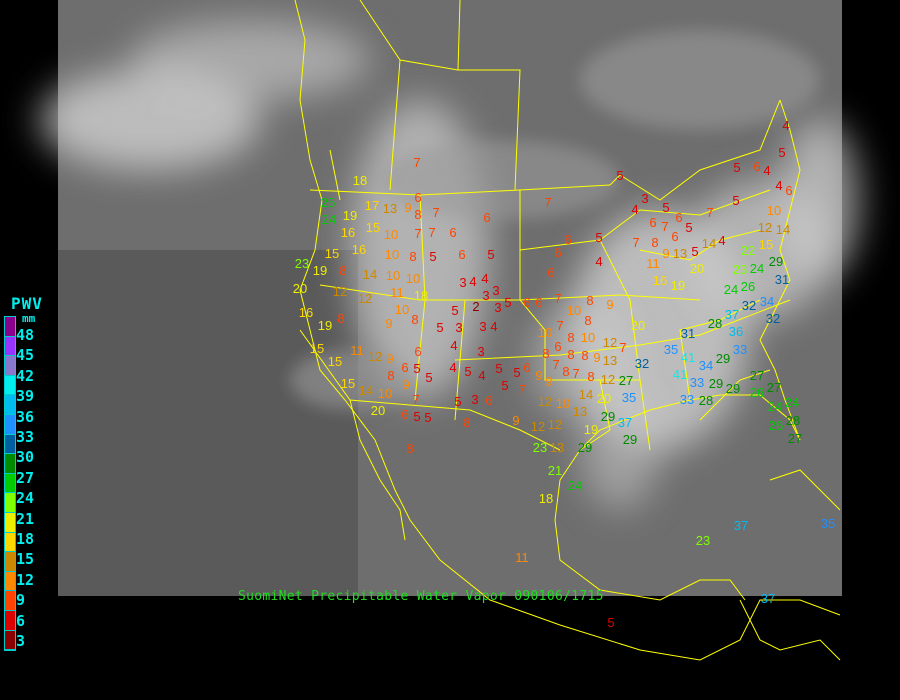 The height and width of the screenshot is (700, 900). I want to click on station-pwv-value: 11, so click(397, 292).